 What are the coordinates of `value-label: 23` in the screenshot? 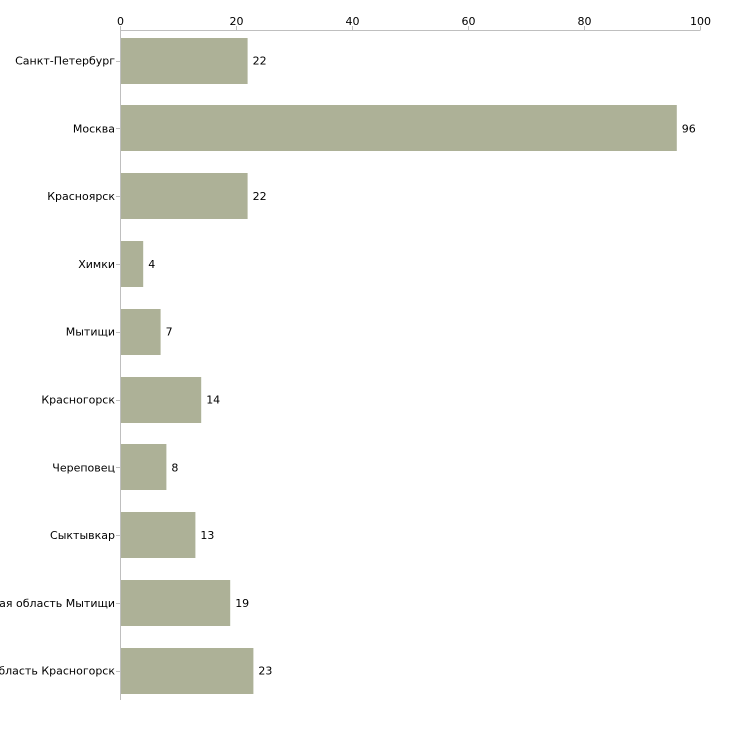 It's located at (265, 671).